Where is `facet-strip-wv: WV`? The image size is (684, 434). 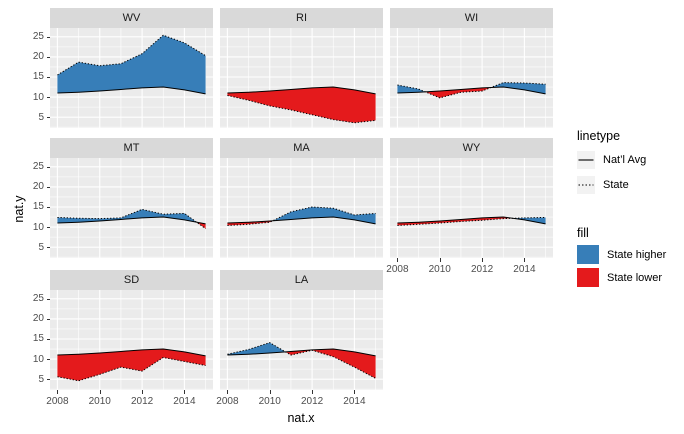
facet-strip-wv: WV is located at coordinates (131, 18).